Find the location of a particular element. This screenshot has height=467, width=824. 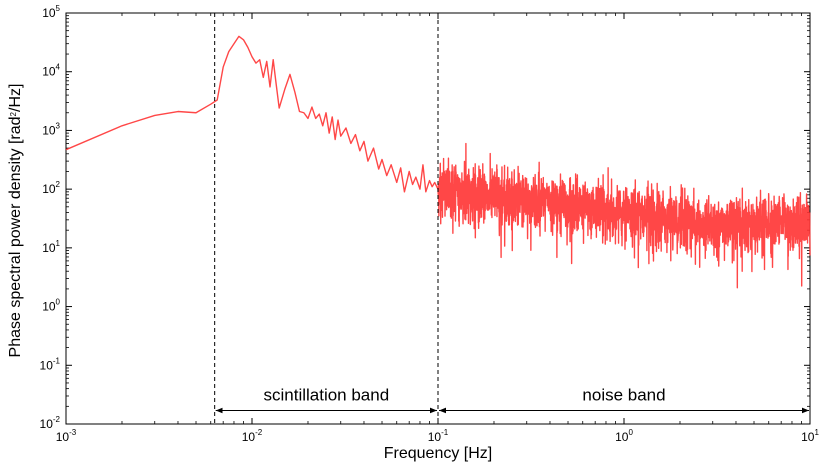

y-tick-label: 10⁵ is located at coordinates (51, 12).